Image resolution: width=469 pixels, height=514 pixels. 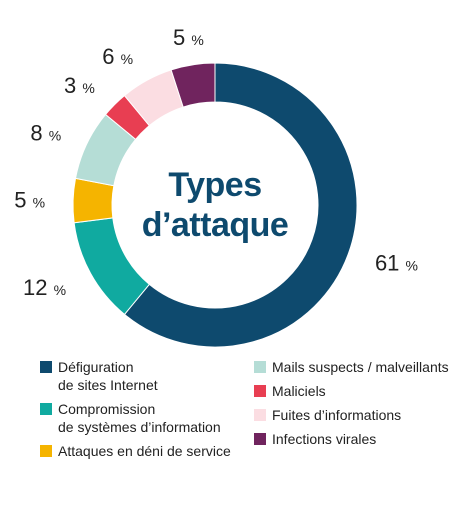 What do you see at coordinates (215, 205) in the screenshot?
I see `chart-title: Types d’attaque` at bounding box center [215, 205].